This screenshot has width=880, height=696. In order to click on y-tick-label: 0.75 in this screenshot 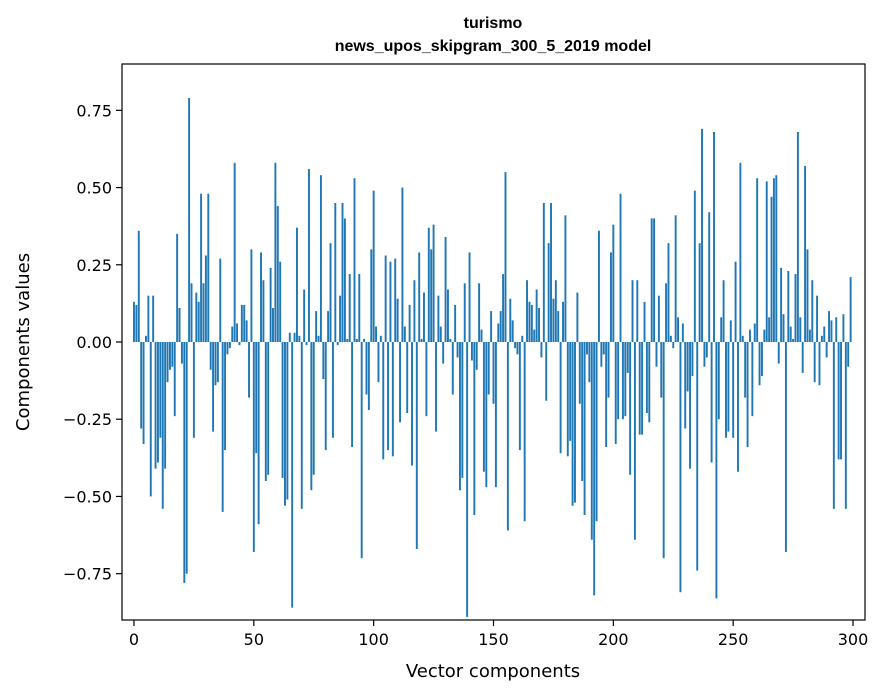, I will do `click(94, 110)`.